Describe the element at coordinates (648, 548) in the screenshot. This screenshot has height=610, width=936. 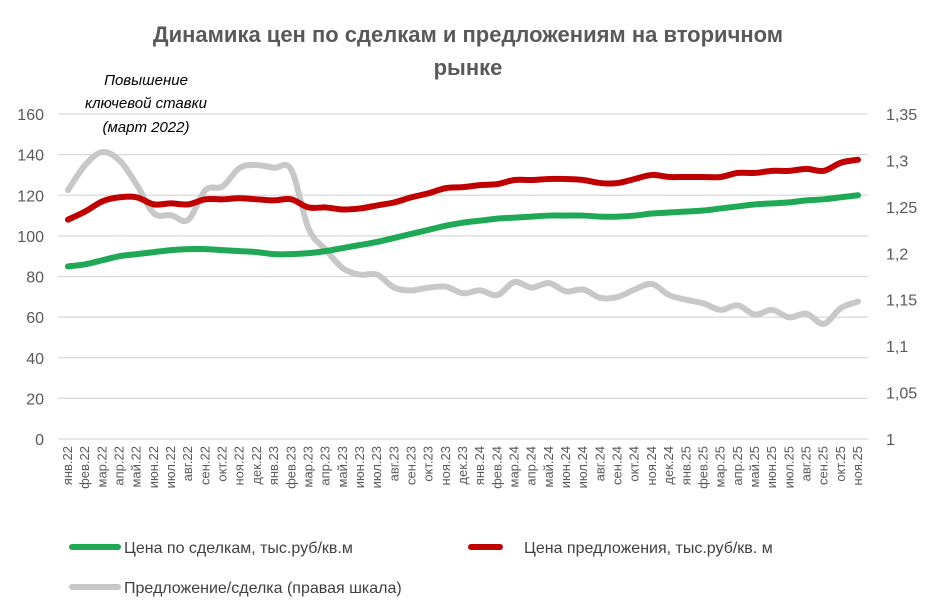
I see `legend-label-offers: Цена предложения, тыс.руб/кв. м` at that location.